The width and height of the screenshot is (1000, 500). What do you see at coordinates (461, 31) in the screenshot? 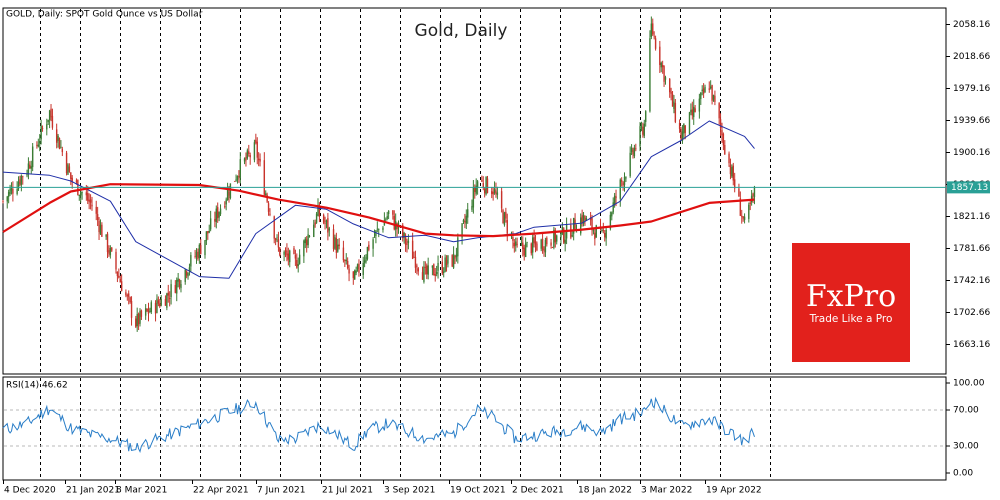
I see `chart-title: Gold, Daily` at bounding box center [461, 31].